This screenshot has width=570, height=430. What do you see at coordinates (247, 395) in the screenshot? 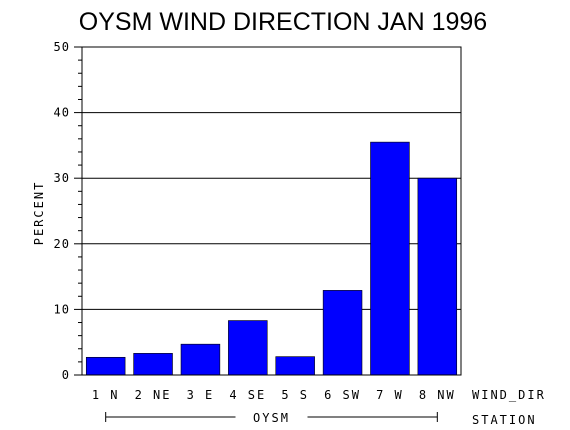
I see `x-tick-label: 4 SE` at bounding box center [247, 395].